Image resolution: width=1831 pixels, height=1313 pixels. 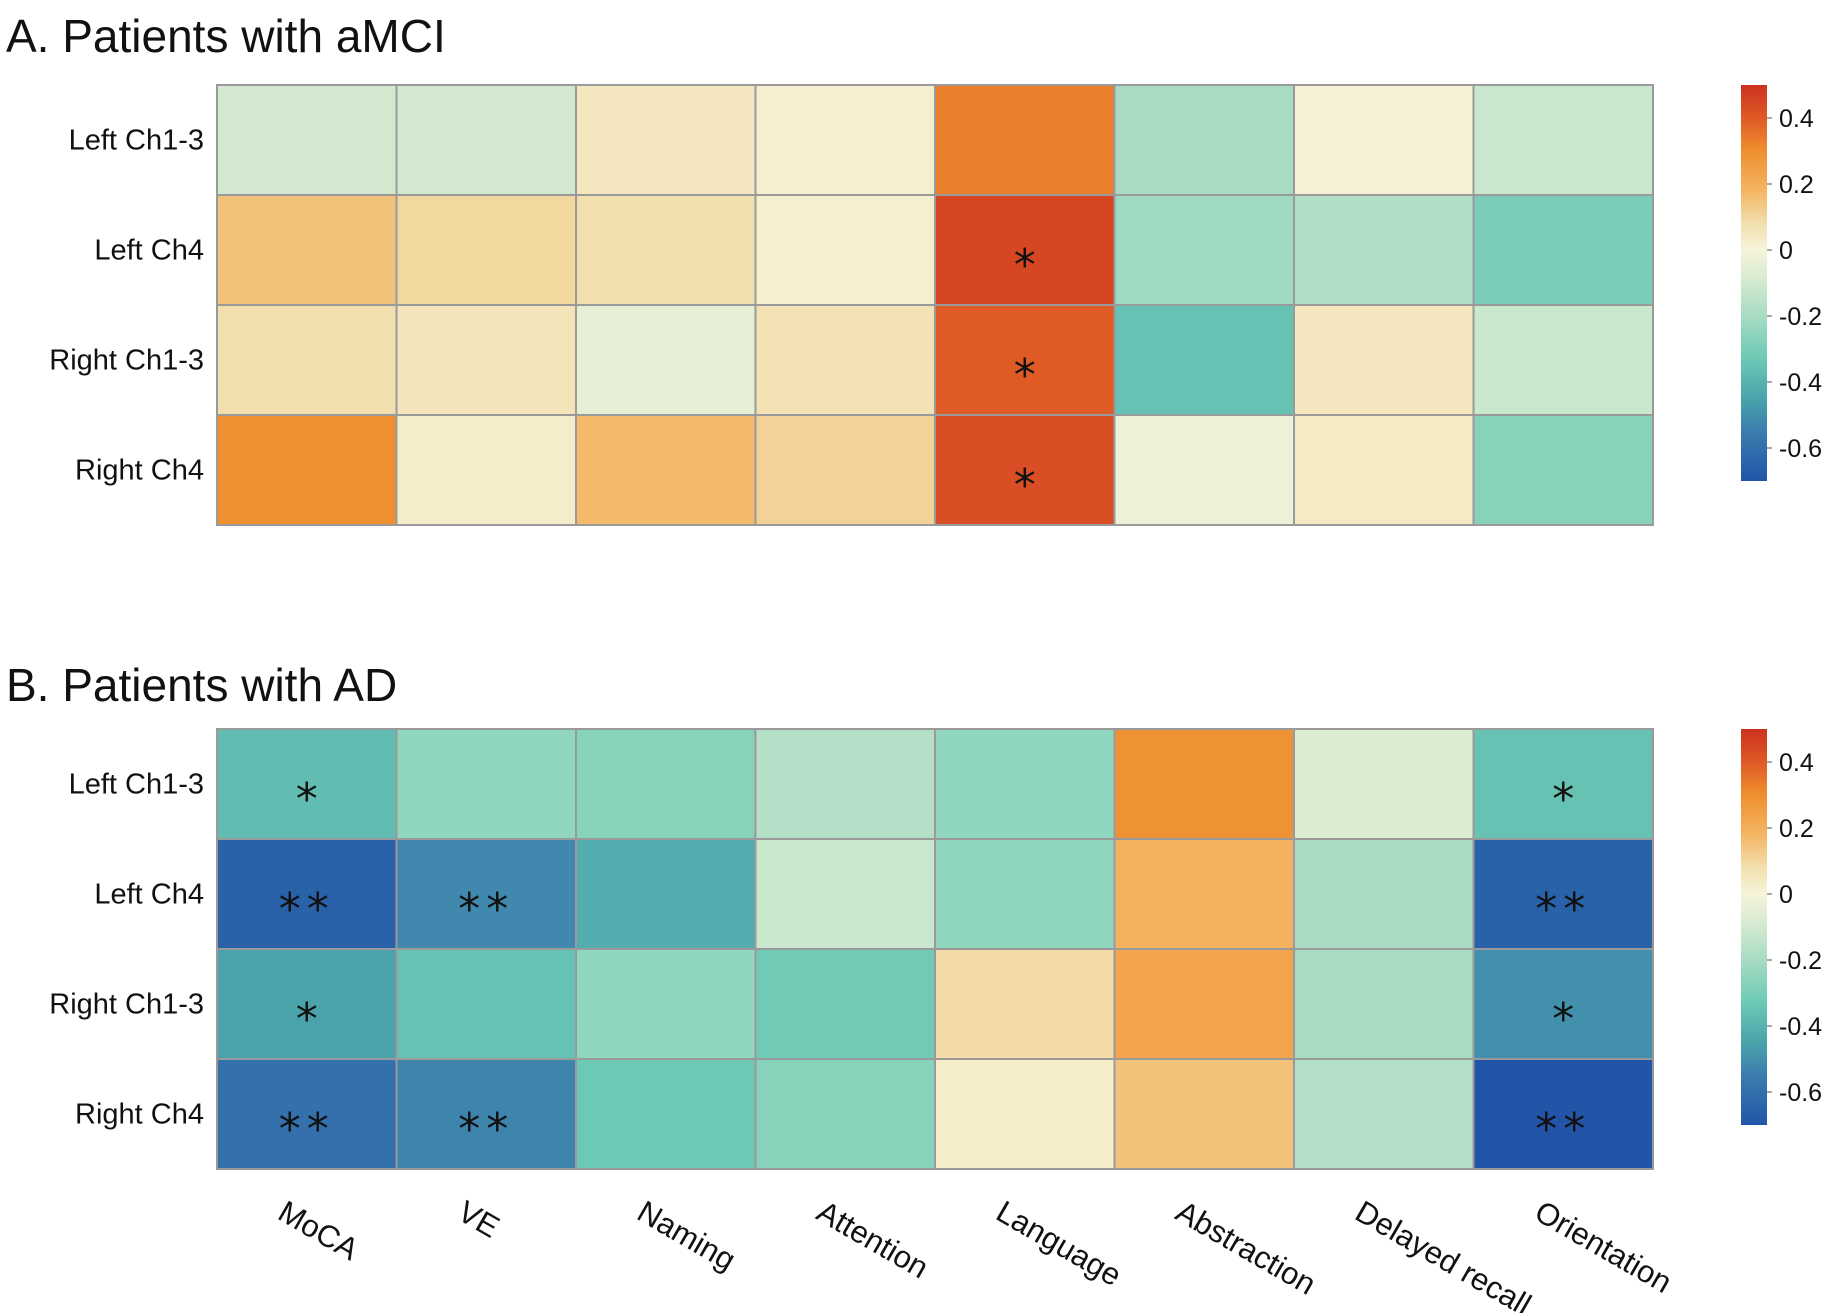 I want to click on row-labels-ad: Left Ch1-3 Left Ch4 Right Ch1-3 Right Ch4, so click(x=126, y=950).